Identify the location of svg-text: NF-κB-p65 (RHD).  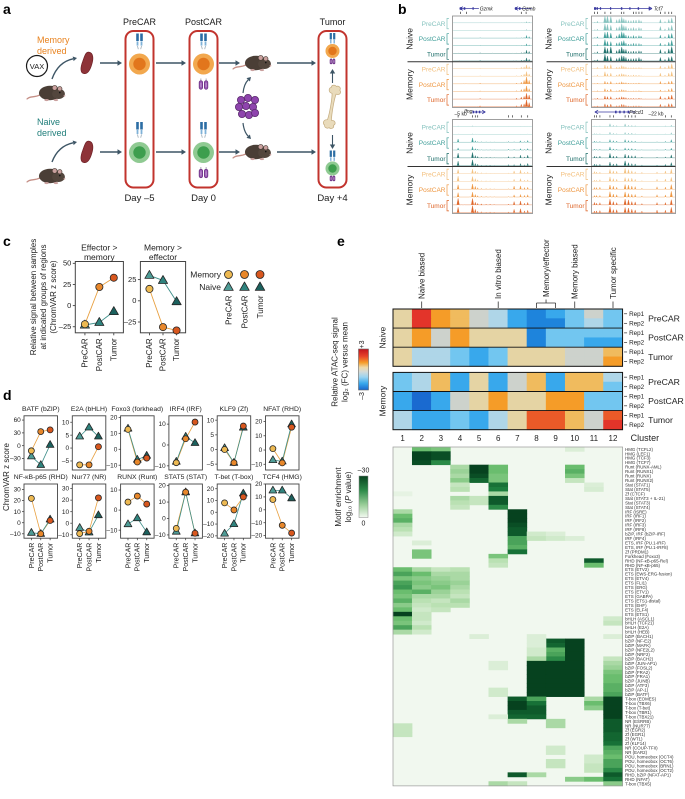
(41, 477).